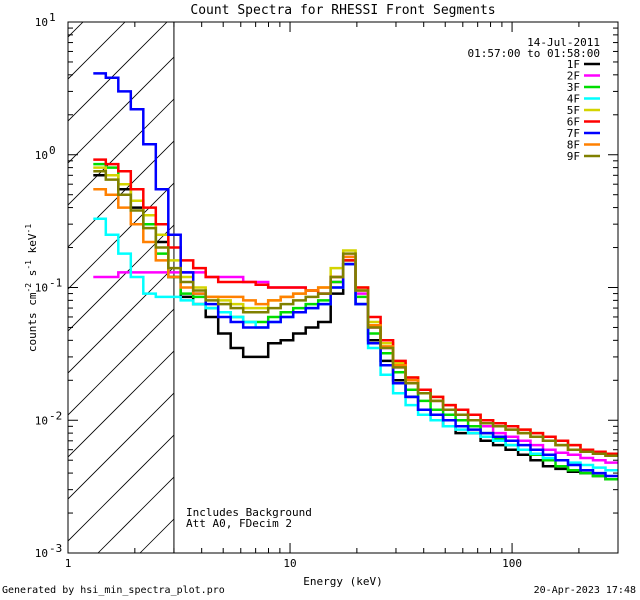 This screenshot has height=600, width=640. I want to click on legend-label-3F: 3F, so click(573, 87).